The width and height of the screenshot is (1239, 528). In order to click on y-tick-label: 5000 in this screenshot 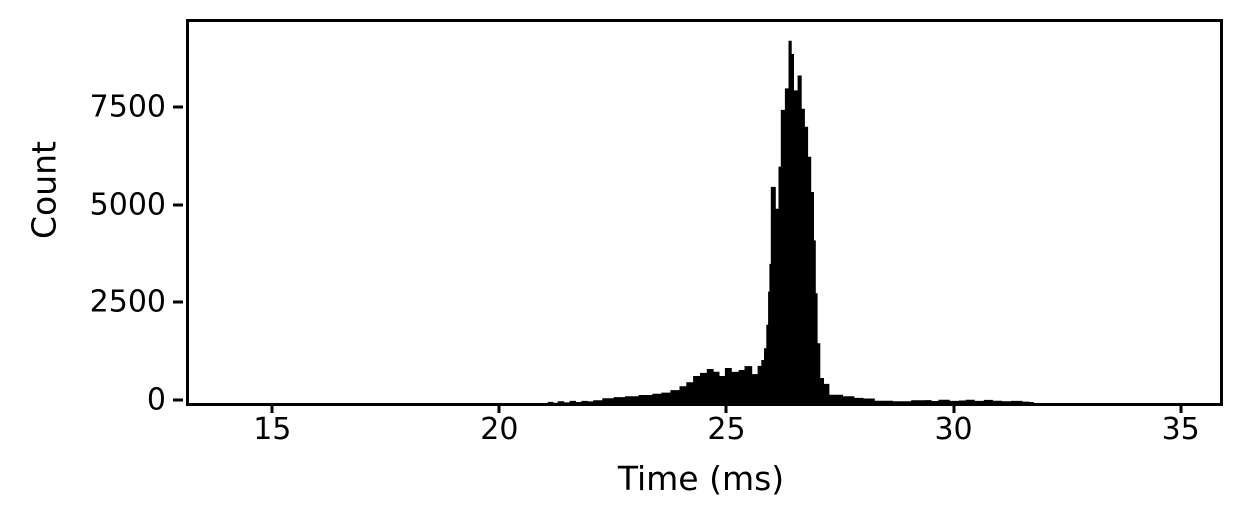, I will do `click(127, 205)`.